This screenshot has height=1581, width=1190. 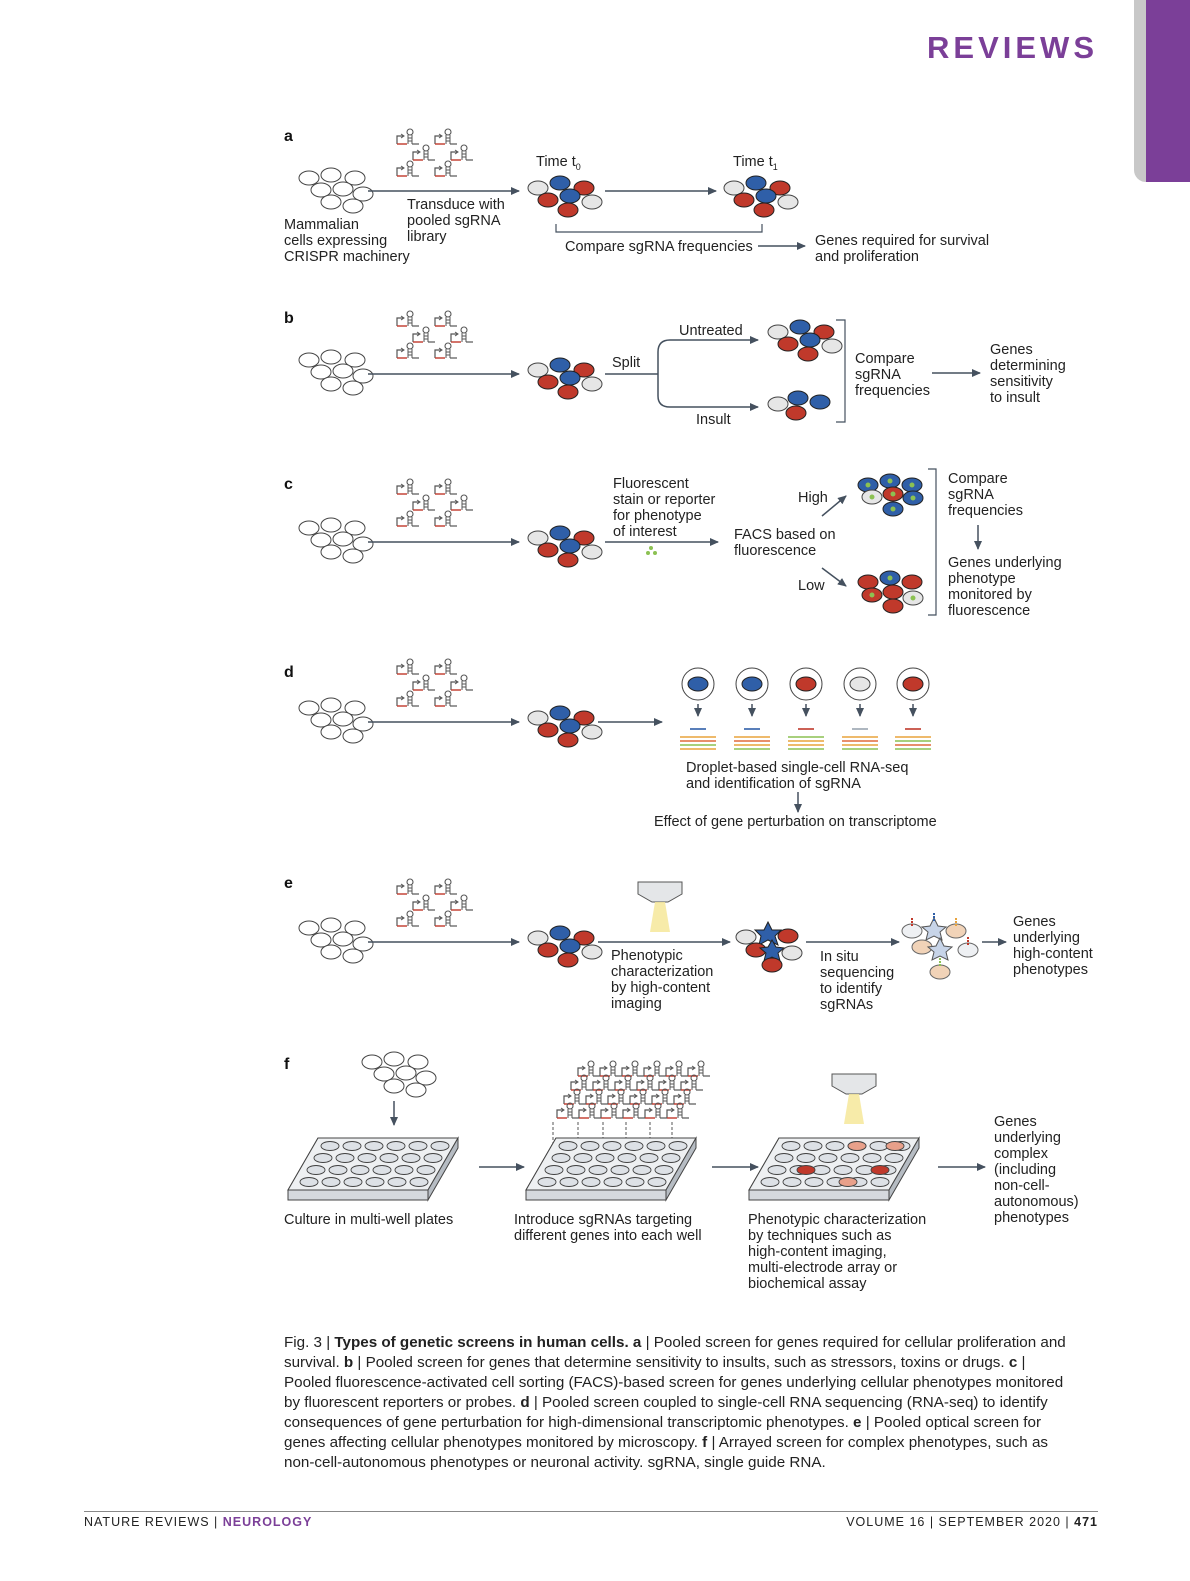 I want to click on caption-d-letter: d, so click(x=525, y=1402).